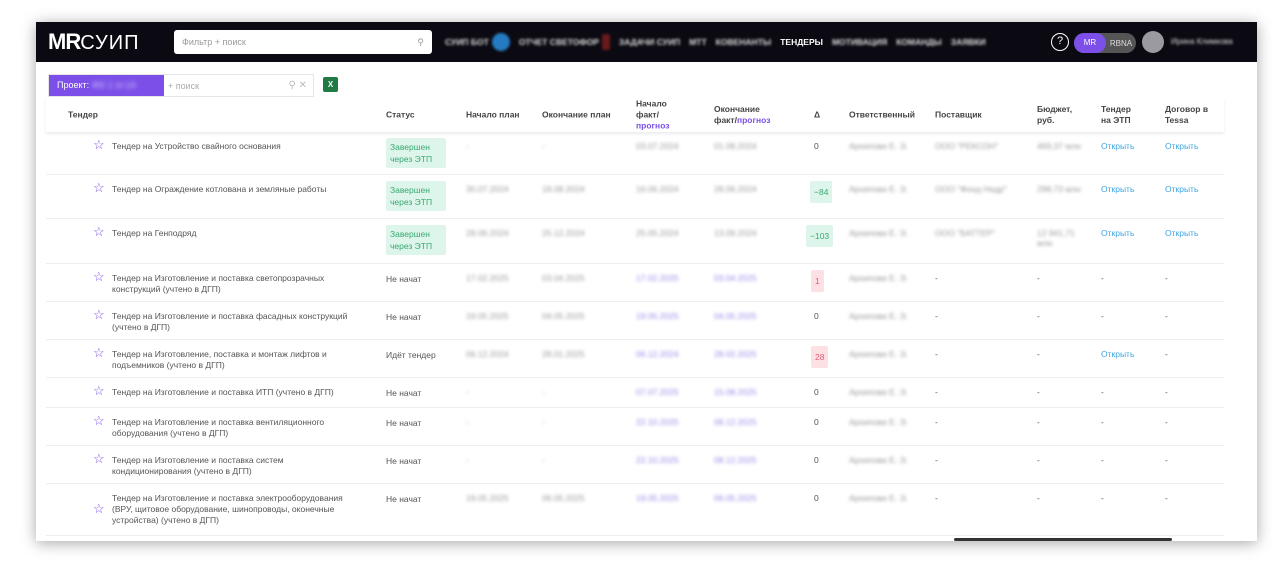  What do you see at coordinates (543, 392) in the screenshot?
I see `end-plan: -` at bounding box center [543, 392].